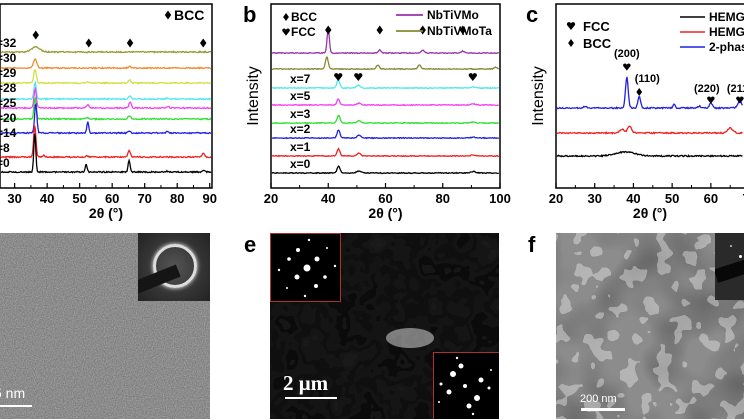 This screenshot has height=420, width=744. What do you see at coordinates (8, 103) in the screenshot?
I see `series-label: =25` at bounding box center [8, 103].